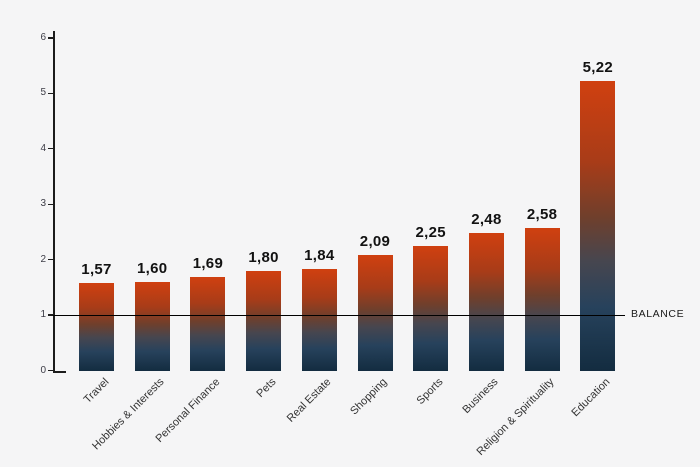  Describe the element at coordinates (96, 270) in the screenshot. I see `bar-value-label: 1,57` at that location.